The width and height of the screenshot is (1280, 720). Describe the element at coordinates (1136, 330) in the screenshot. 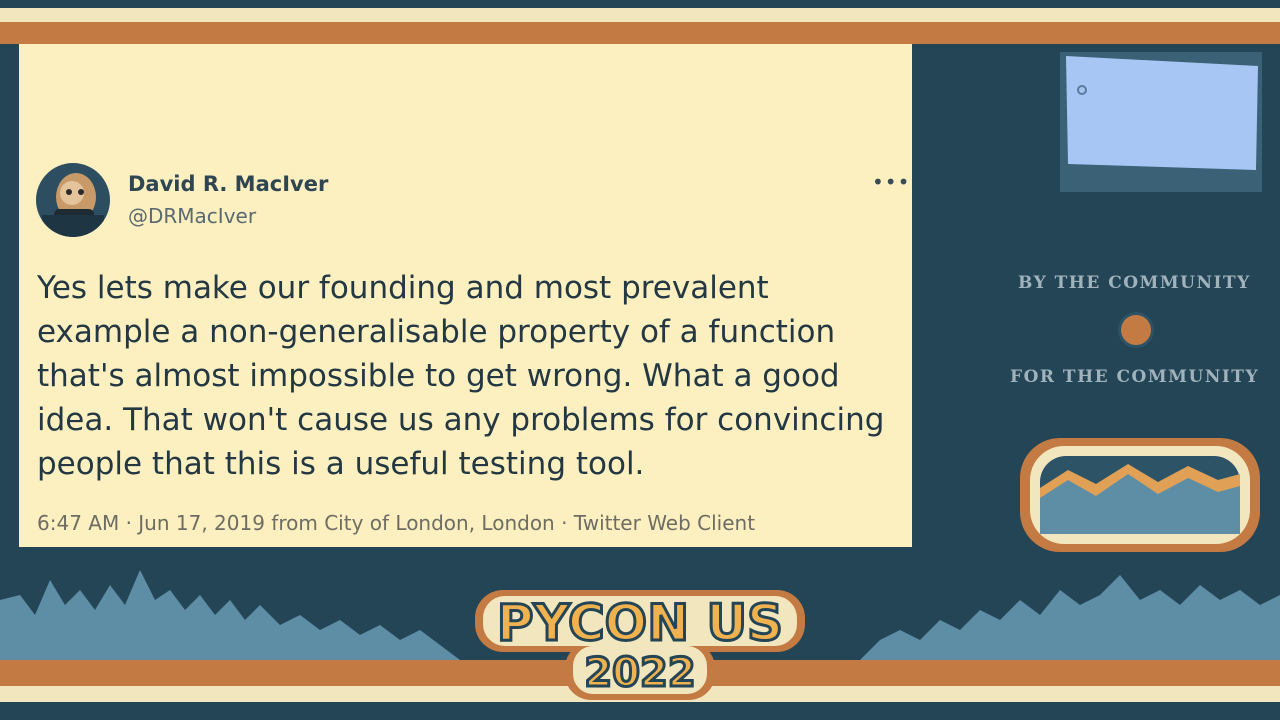

I see `community-dot` at that location.